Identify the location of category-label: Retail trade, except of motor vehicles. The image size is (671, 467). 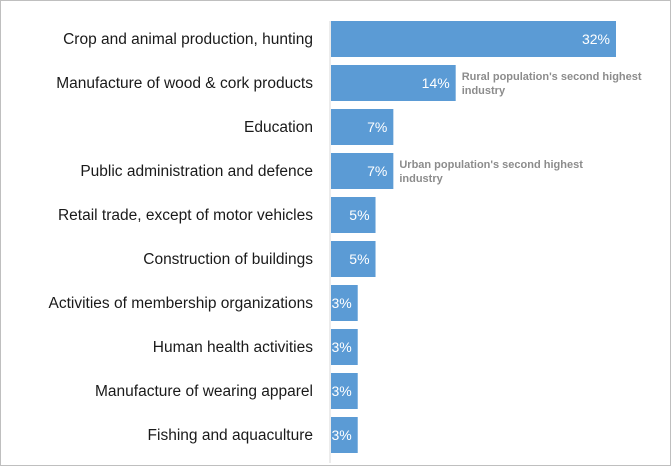
(185, 215).